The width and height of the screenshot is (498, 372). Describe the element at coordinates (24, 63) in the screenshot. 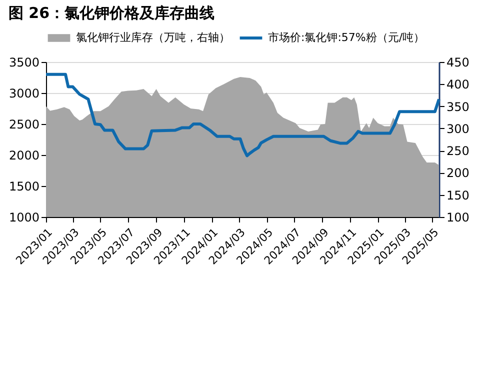

I see `y-tick-label: 3500` at that location.